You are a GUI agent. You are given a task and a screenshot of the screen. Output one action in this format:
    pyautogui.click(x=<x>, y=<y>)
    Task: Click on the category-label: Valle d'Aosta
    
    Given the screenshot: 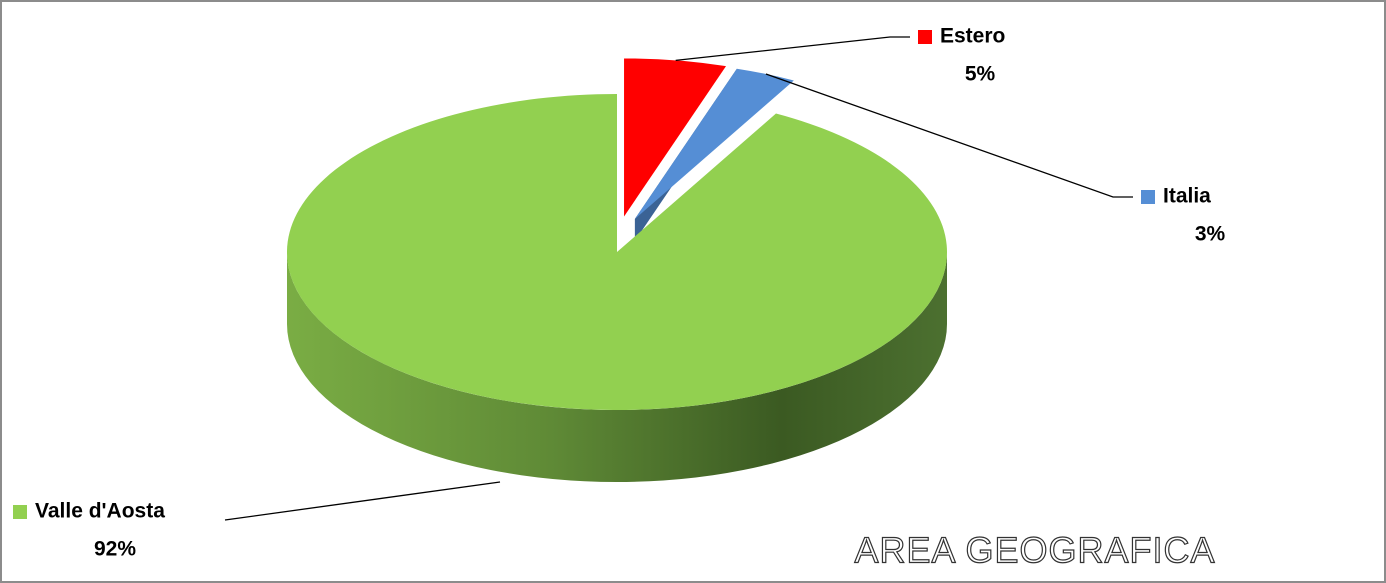 What is the action you would take?
    pyautogui.click(x=100, y=511)
    